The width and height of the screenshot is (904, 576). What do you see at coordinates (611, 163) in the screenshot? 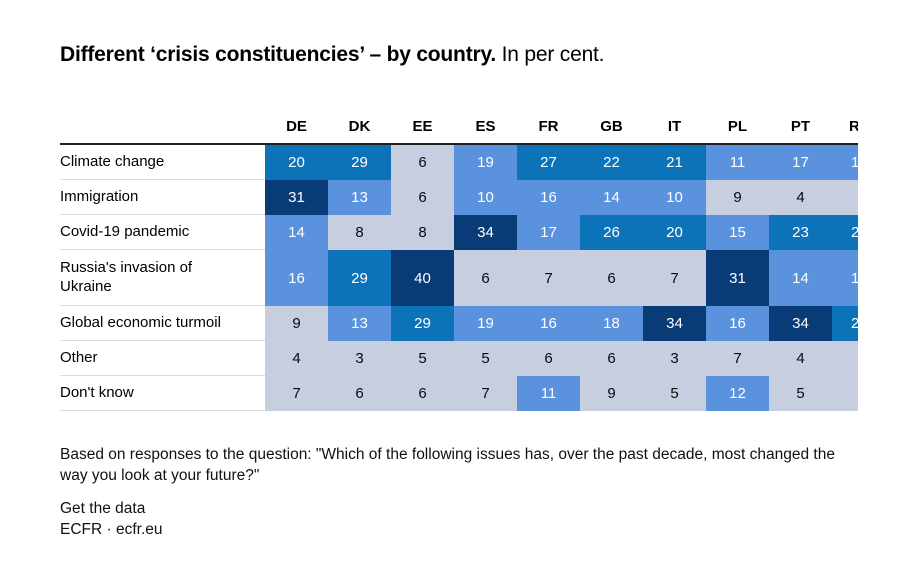
I see `heatmap-cell: 22` at bounding box center [611, 163].